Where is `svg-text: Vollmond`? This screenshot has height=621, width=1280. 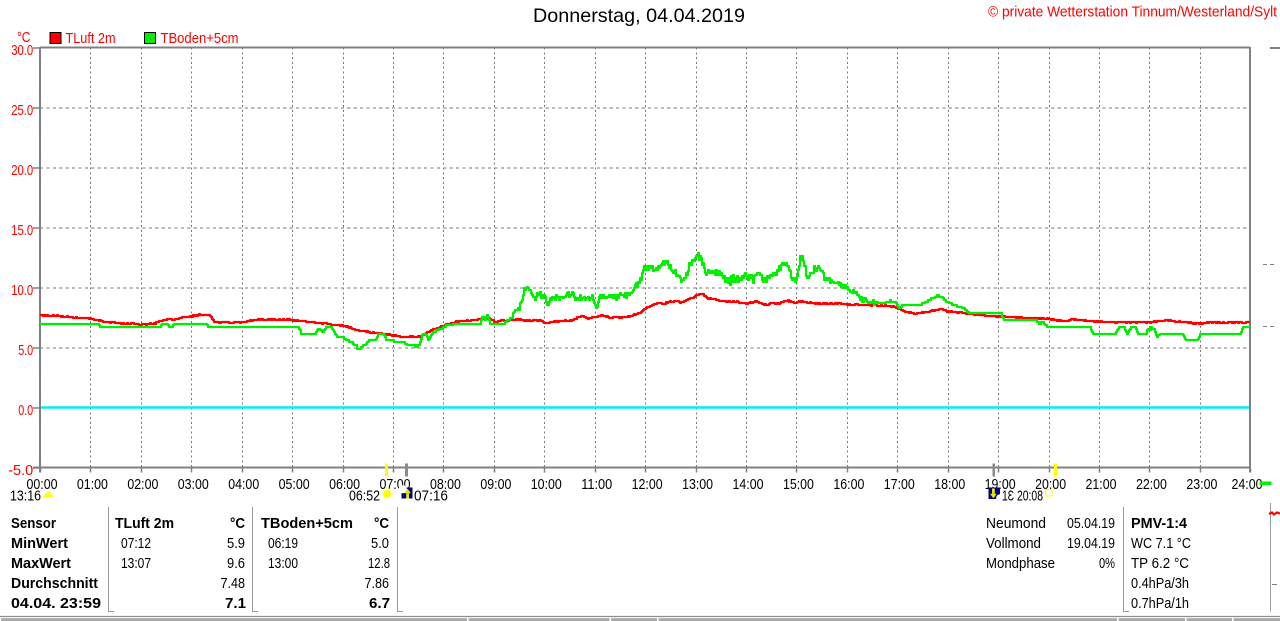 svg-text: Vollmond is located at coordinates (1013, 544).